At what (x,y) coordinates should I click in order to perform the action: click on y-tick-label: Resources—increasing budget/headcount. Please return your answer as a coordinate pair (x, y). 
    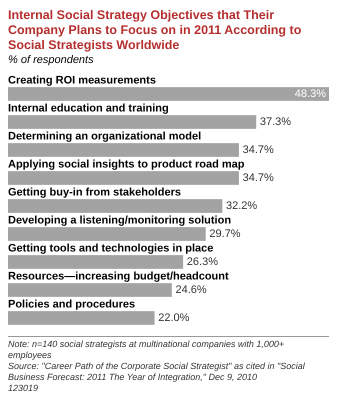
    Looking at the image, I should click on (118, 276).